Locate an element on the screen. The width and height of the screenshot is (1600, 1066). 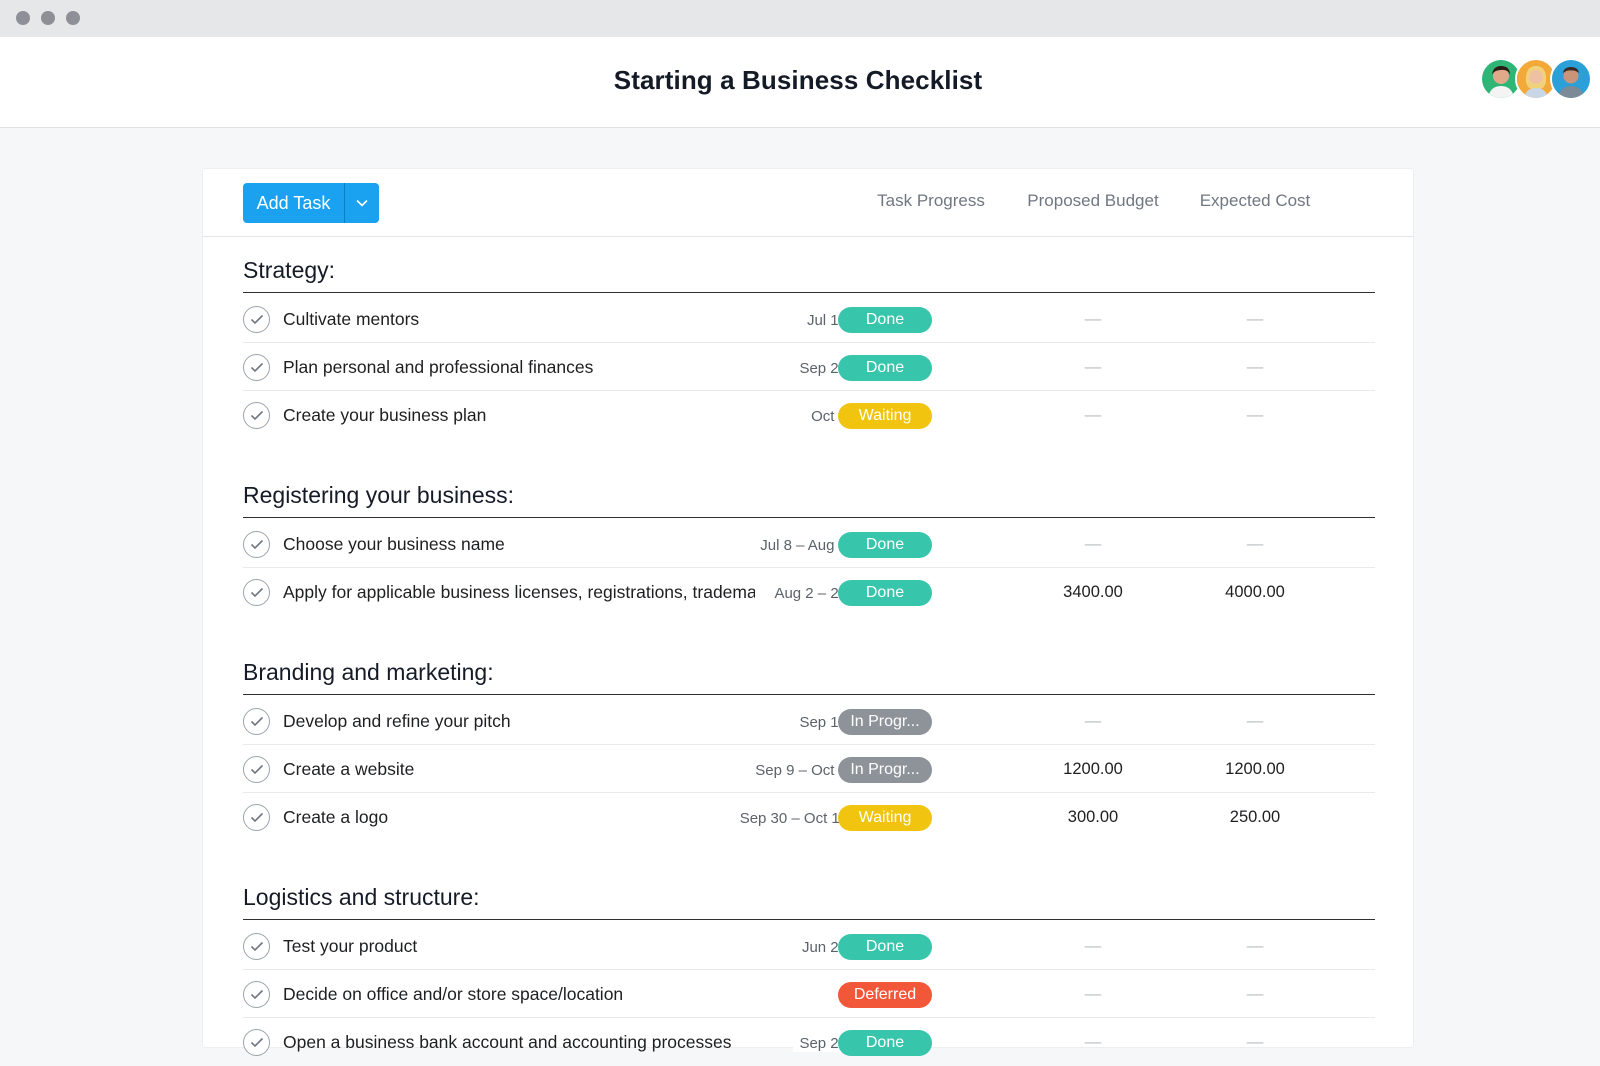
task-due-date: Jul 18 is located at coordinates (823, 320).